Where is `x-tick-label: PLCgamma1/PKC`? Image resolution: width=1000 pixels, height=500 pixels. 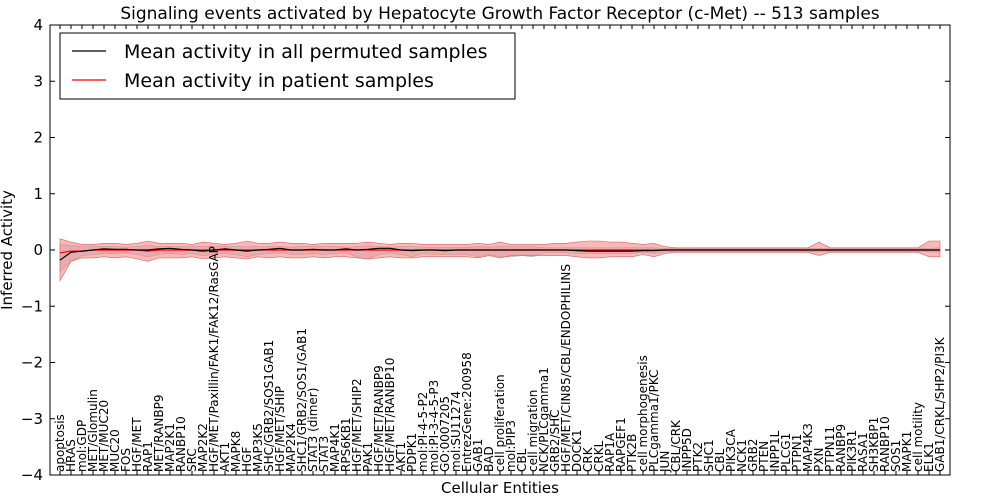
x-tick-label: PLCgamma1/PKC is located at coordinates (654, 420).